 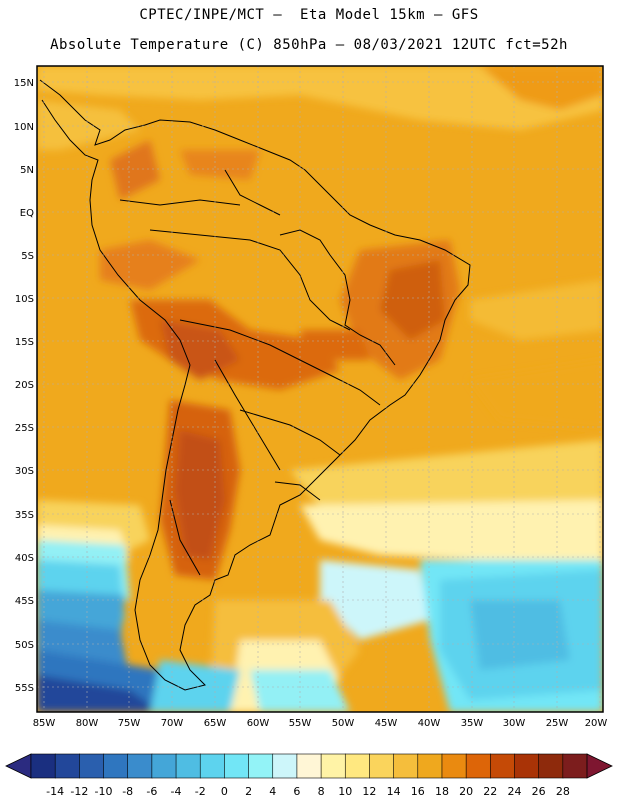 What do you see at coordinates (27, 256) in the screenshot?
I see `lat-label: 5S` at bounding box center [27, 256].